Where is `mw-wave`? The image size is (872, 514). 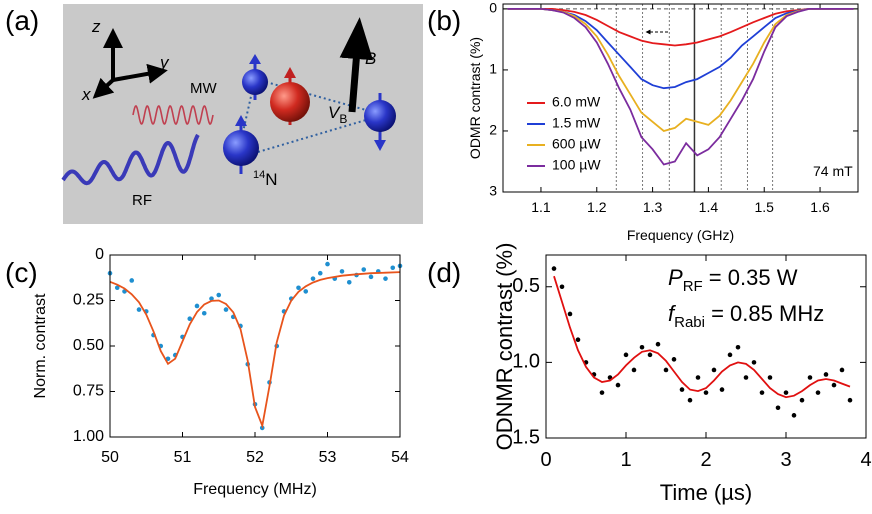
mw-wave is located at coordinates (173, 115).